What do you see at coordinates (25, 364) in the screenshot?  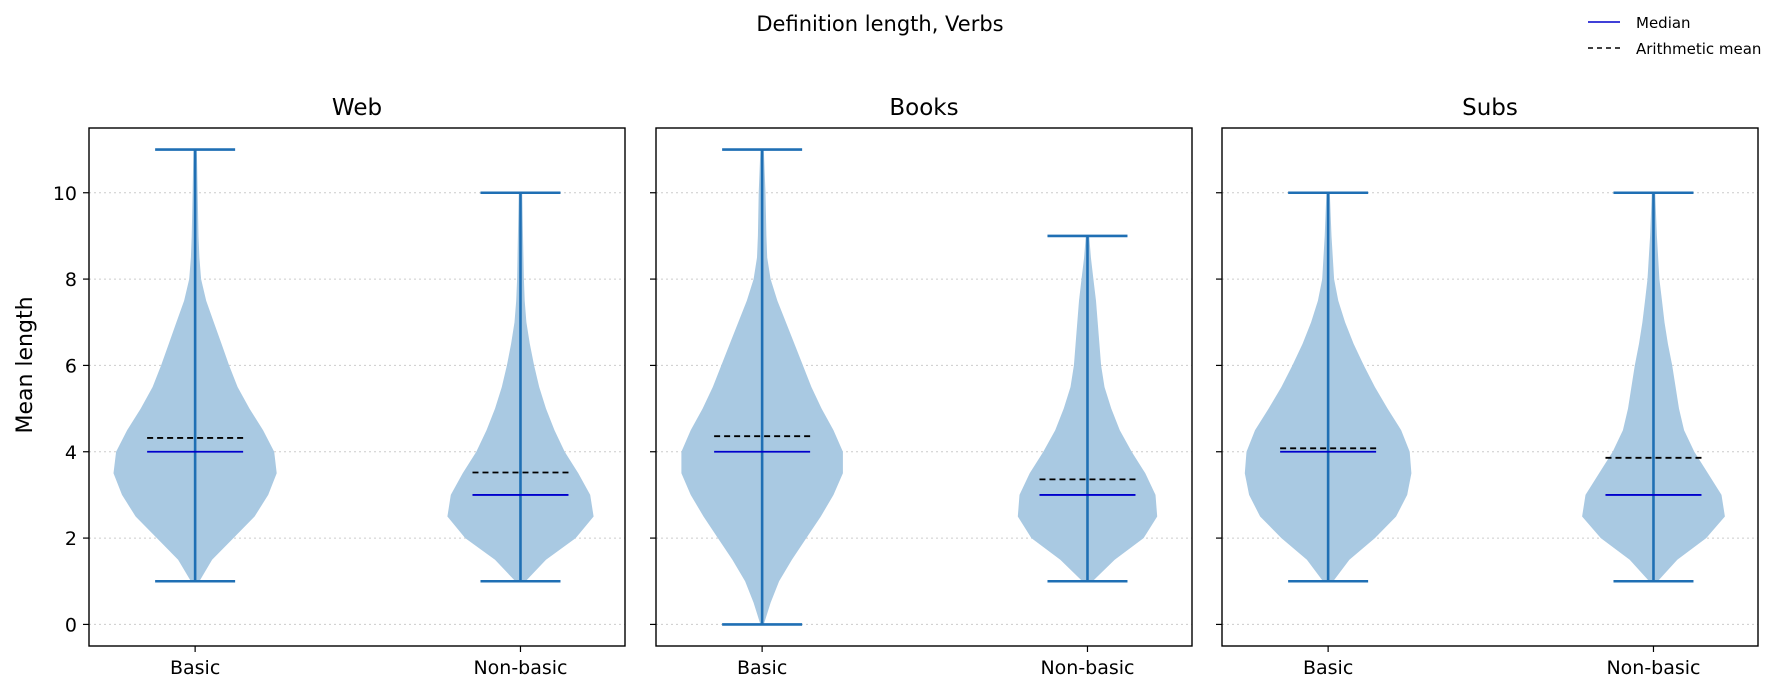 I see `y-axis-label: Mean length` at bounding box center [25, 364].